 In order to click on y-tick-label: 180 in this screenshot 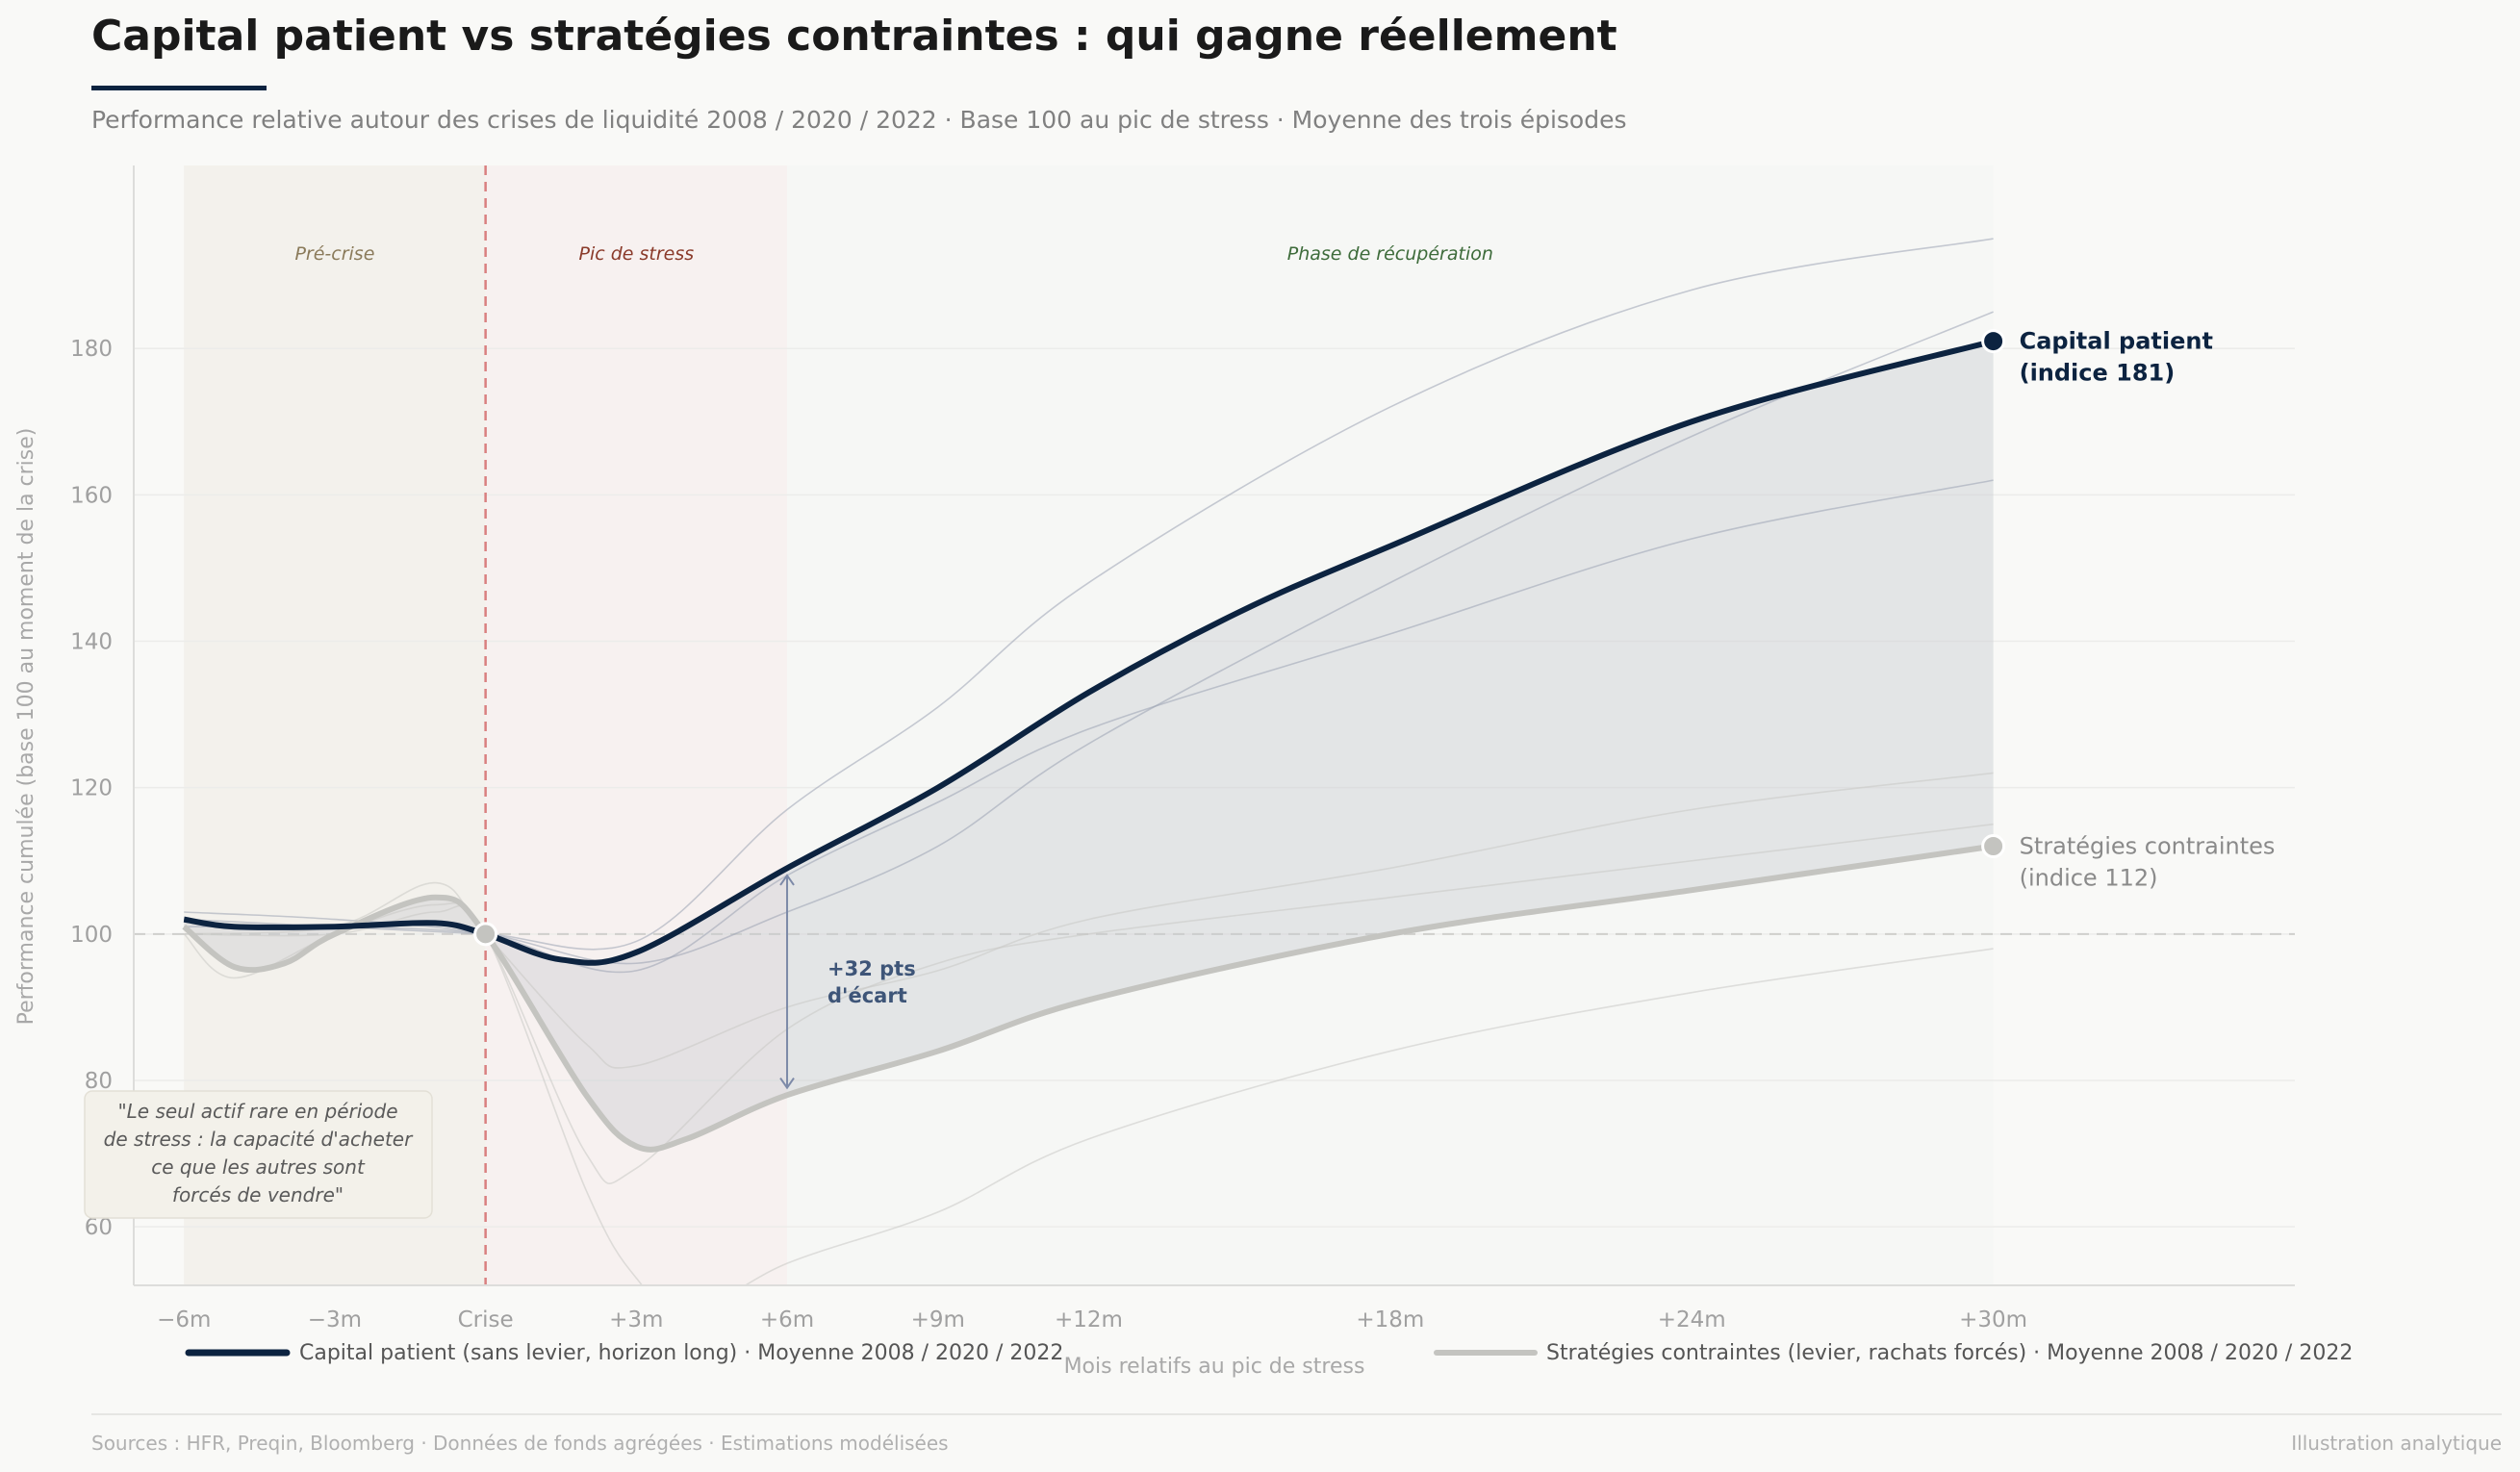, I will do `click(91, 349)`.